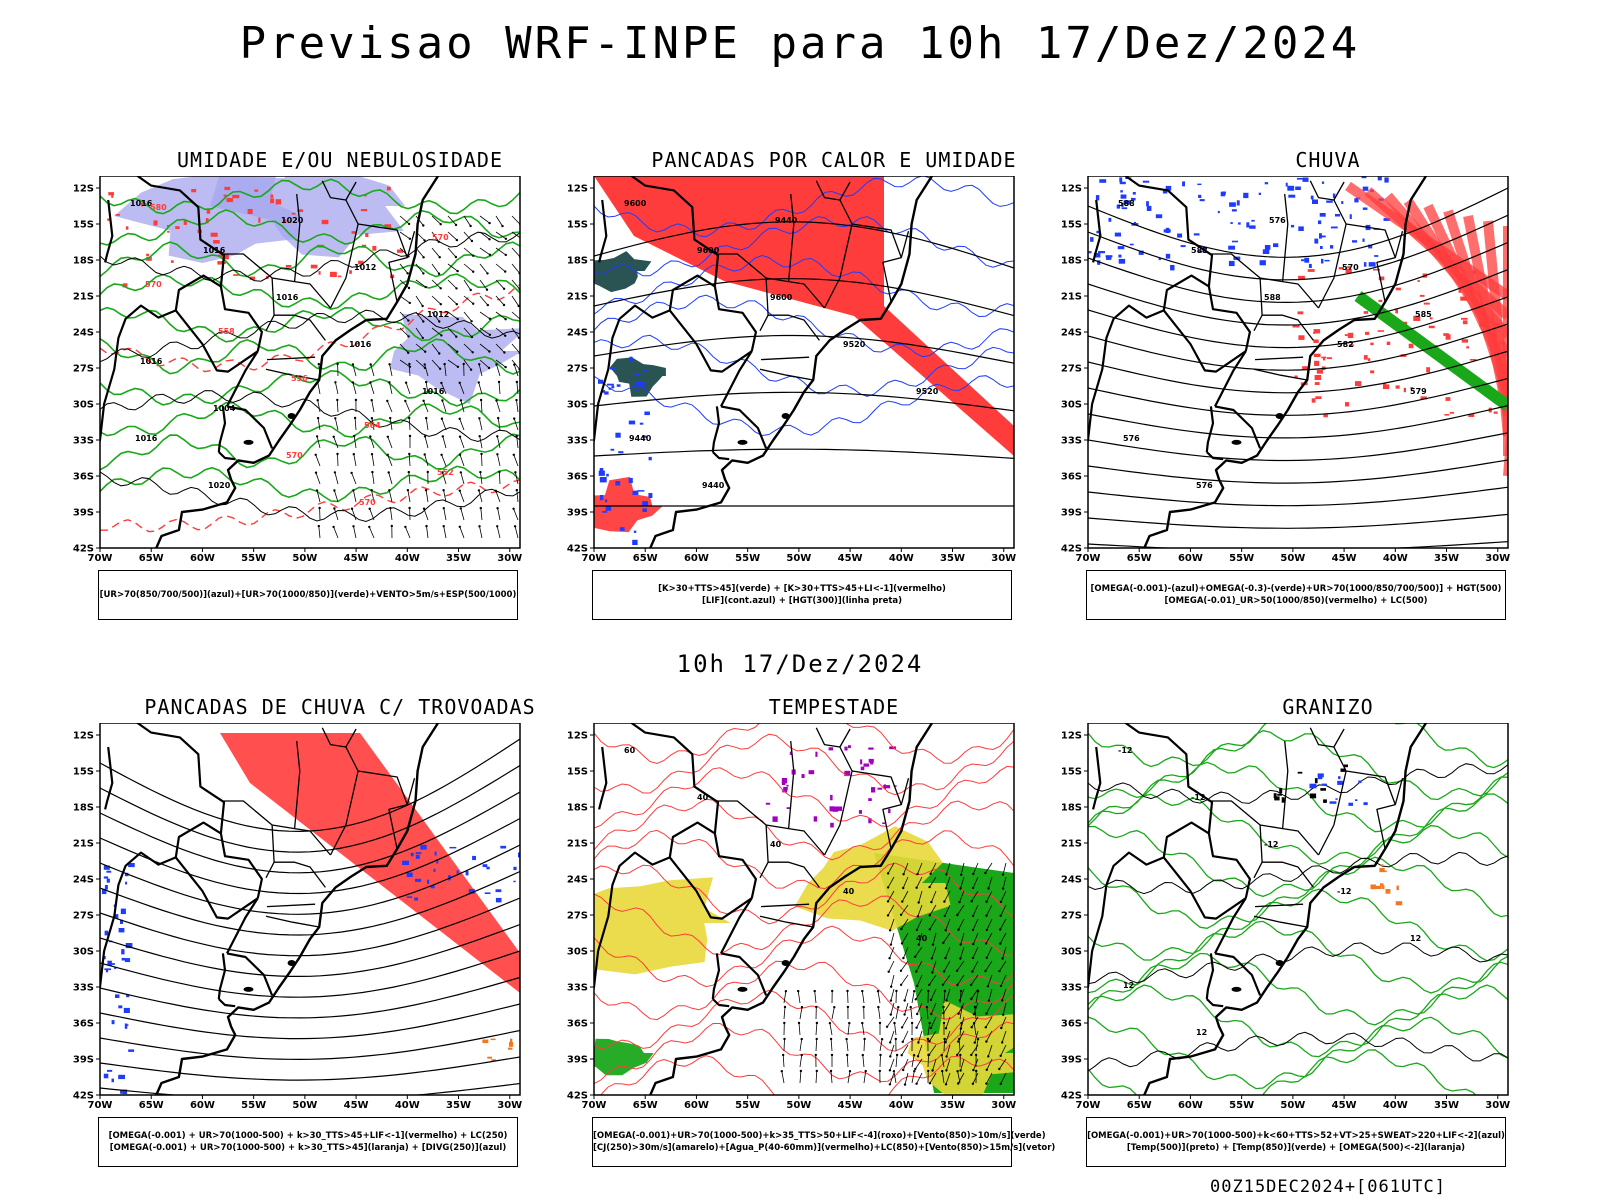 This screenshot has height=1200, width=1600. I want to click on contour-label: 1004, so click(224, 408).